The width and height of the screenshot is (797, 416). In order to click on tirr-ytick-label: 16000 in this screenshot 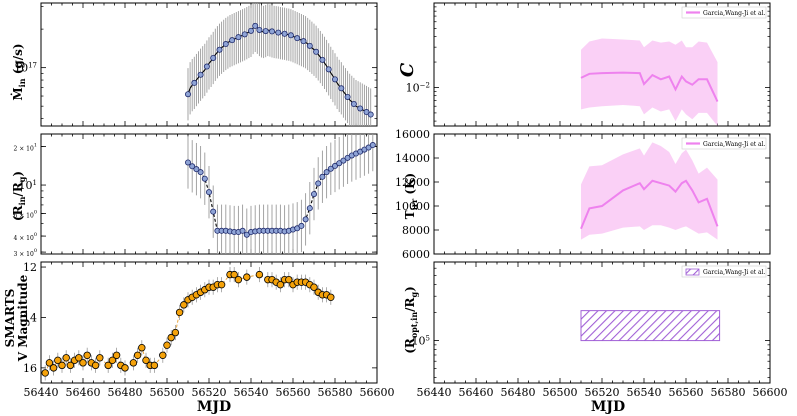, I will do `click(412, 134)`.